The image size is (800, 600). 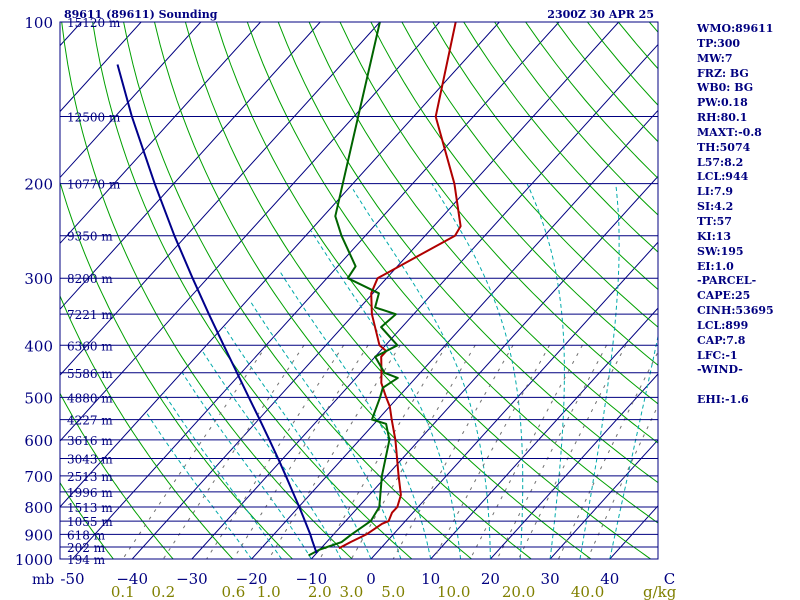 I want to click on mixing-ratio-unit-label: g/kg, so click(x=660, y=591).